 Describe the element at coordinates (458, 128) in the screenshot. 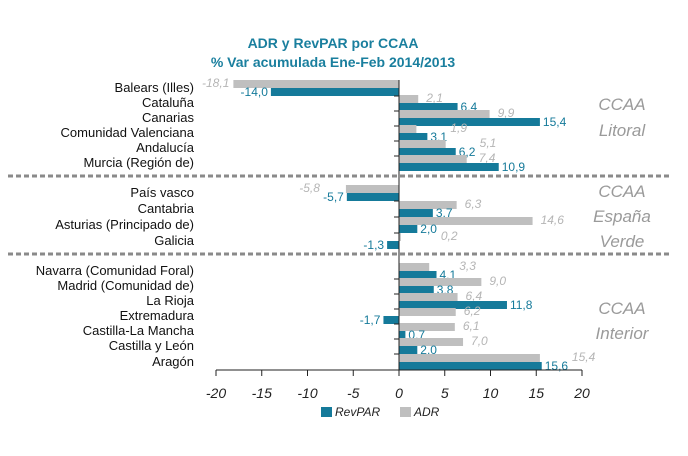

I see `adr-data-label: 1,9` at that location.